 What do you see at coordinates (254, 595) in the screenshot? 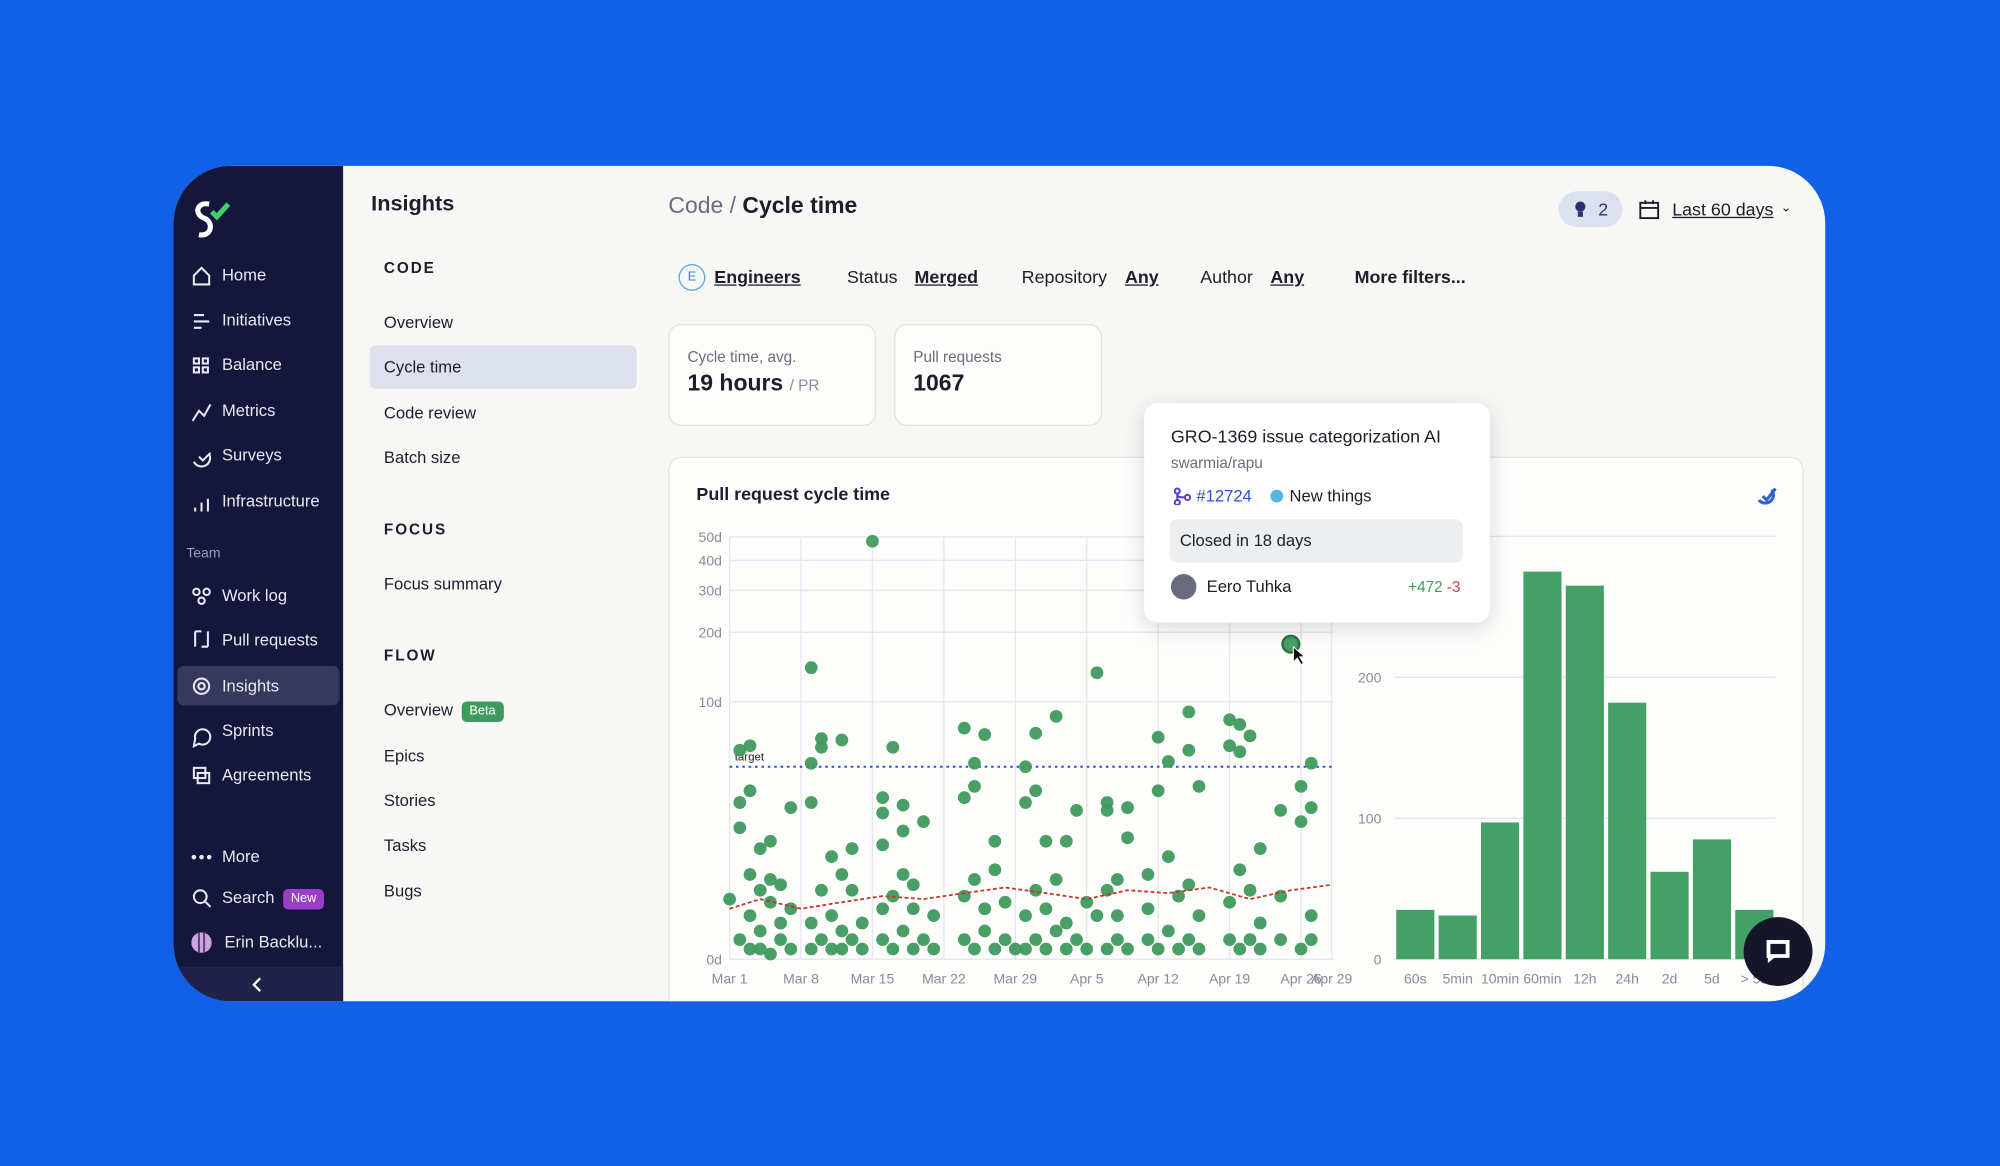
I see `nav-item: Work log` at bounding box center [254, 595].